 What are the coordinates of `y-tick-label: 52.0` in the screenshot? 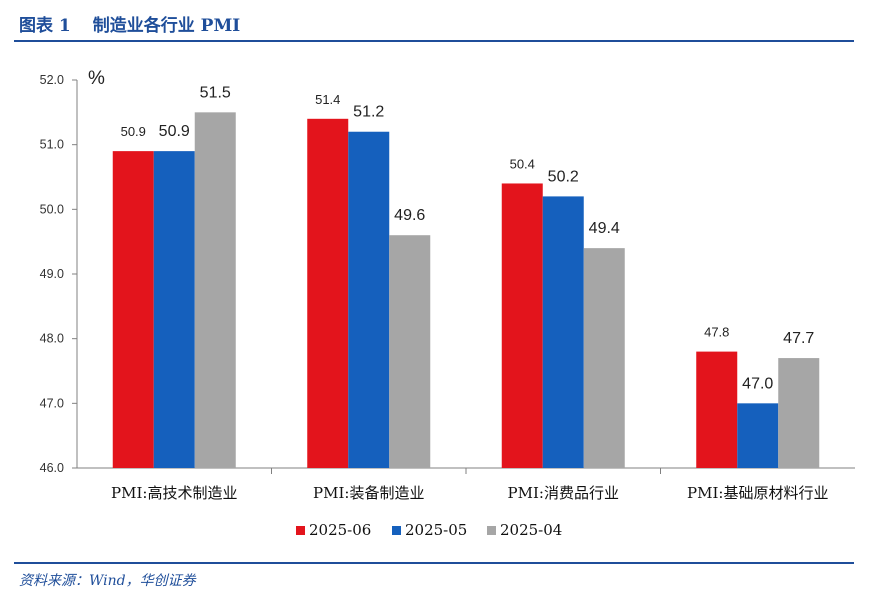 It's located at (52, 80).